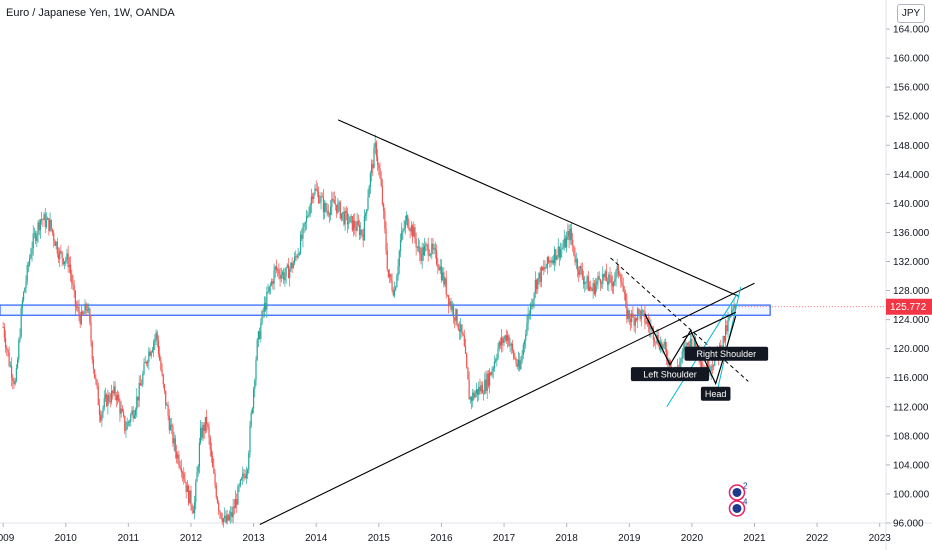  What do you see at coordinates (911, 117) in the screenshot?
I see `y-tick-label: 152.000` at bounding box center [911, 117].